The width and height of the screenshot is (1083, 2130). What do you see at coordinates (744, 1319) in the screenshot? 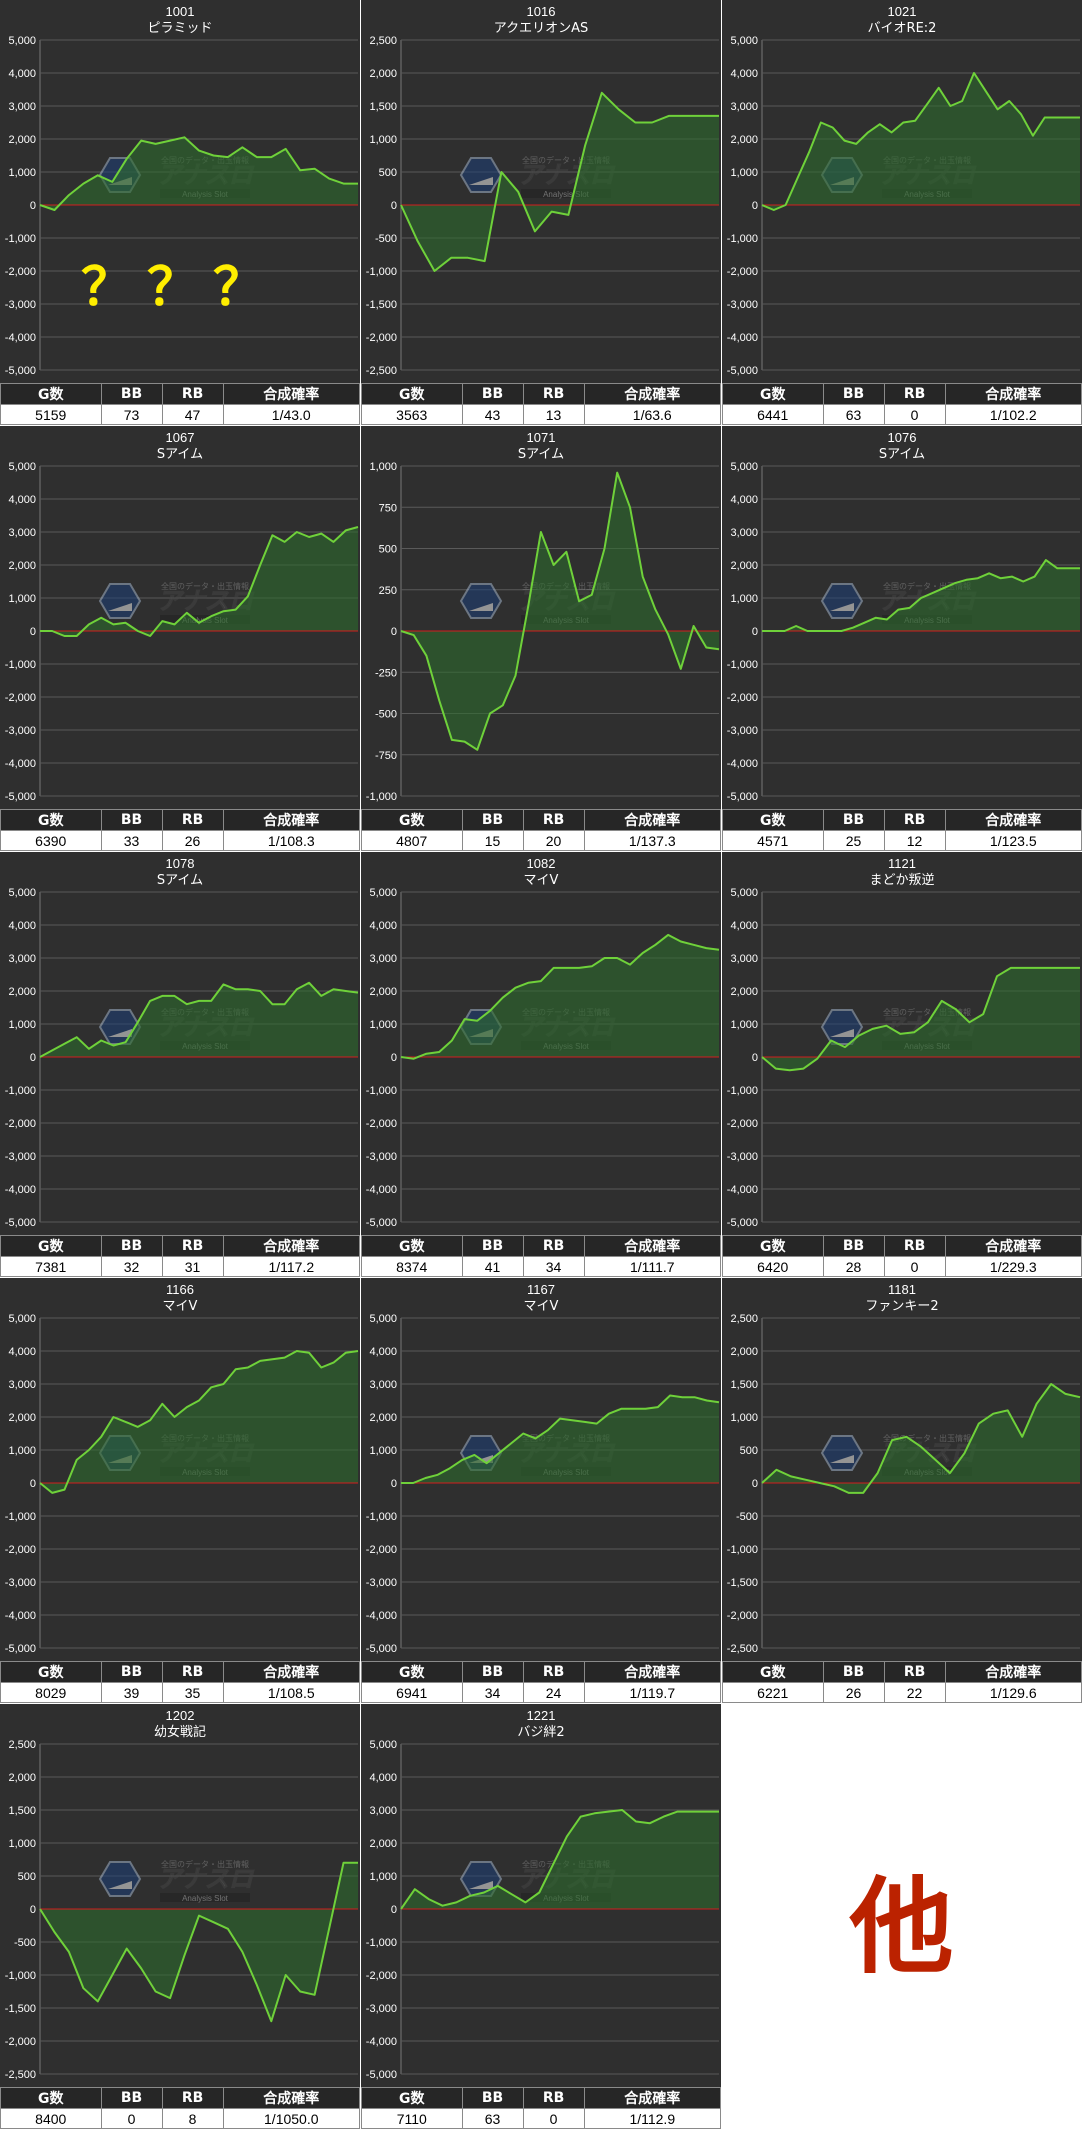
I see `y-tick-label: 2,500` at bounding box center [744, 1319].